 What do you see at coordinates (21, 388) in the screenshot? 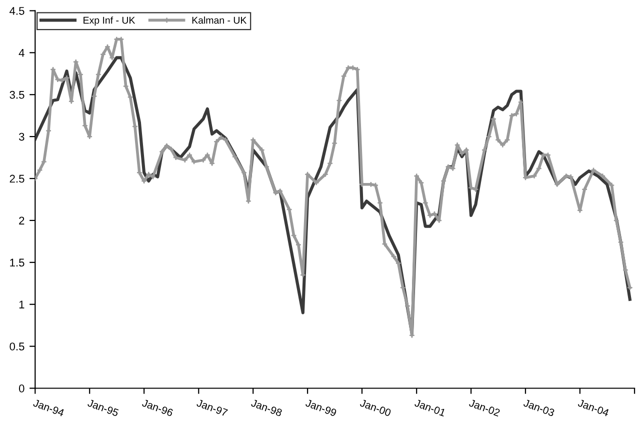
I see `y-tick-label: 0` at bounding box center [21, 388].